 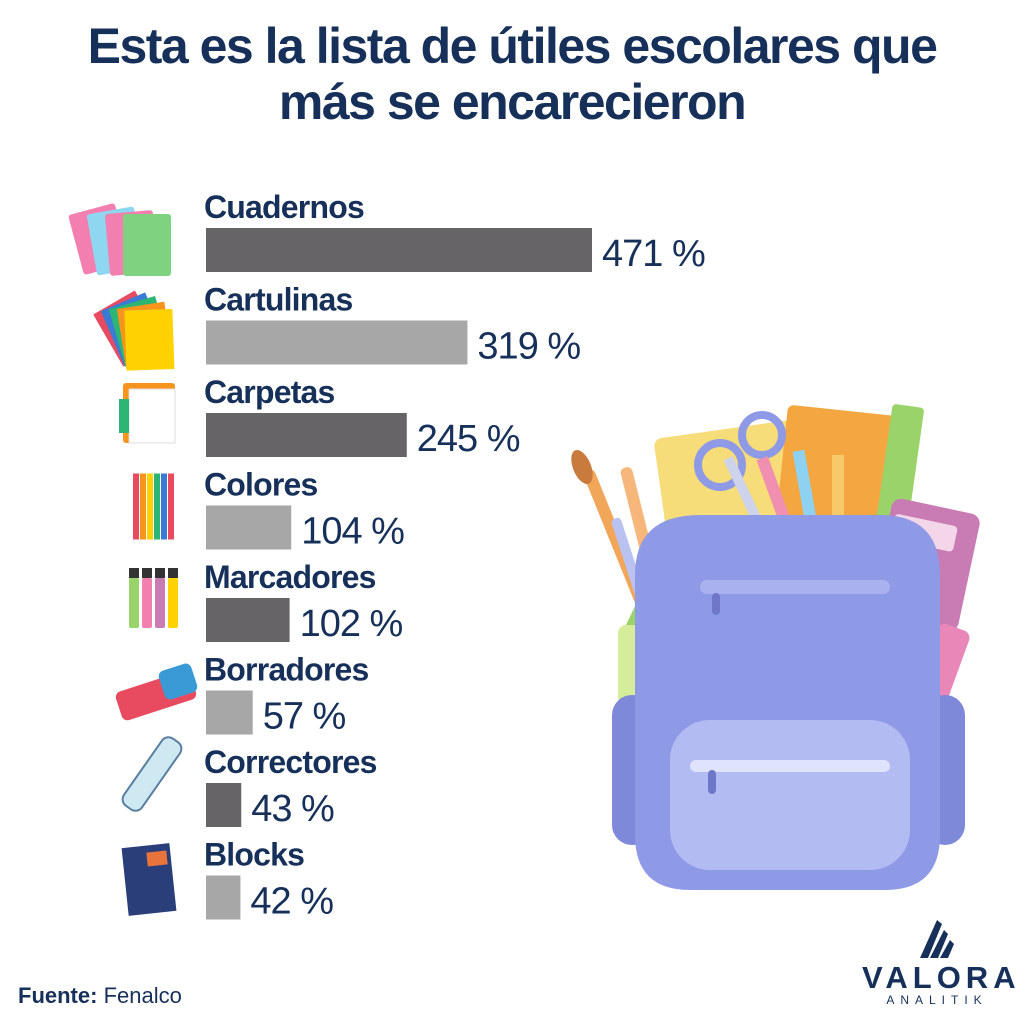 What do you see at coordinates (337, 342) in the screenshot?
I see `bar-cartulinas` at bounding box center [337, 342].